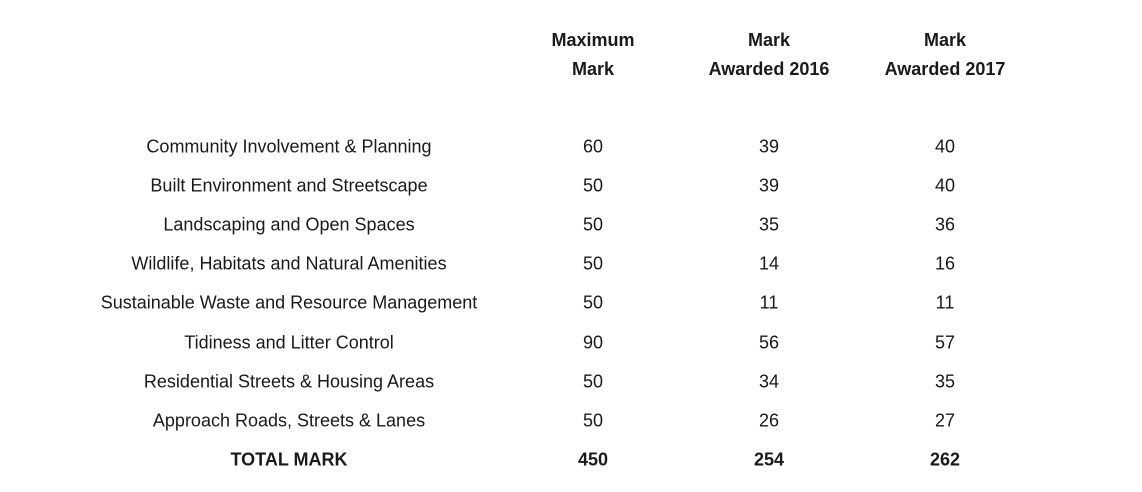  Describe the element at coordinates (571, 420) in the screenshot. I see `table-row: Approach Roads, Streets & Lanes 50 26 27` at that location.